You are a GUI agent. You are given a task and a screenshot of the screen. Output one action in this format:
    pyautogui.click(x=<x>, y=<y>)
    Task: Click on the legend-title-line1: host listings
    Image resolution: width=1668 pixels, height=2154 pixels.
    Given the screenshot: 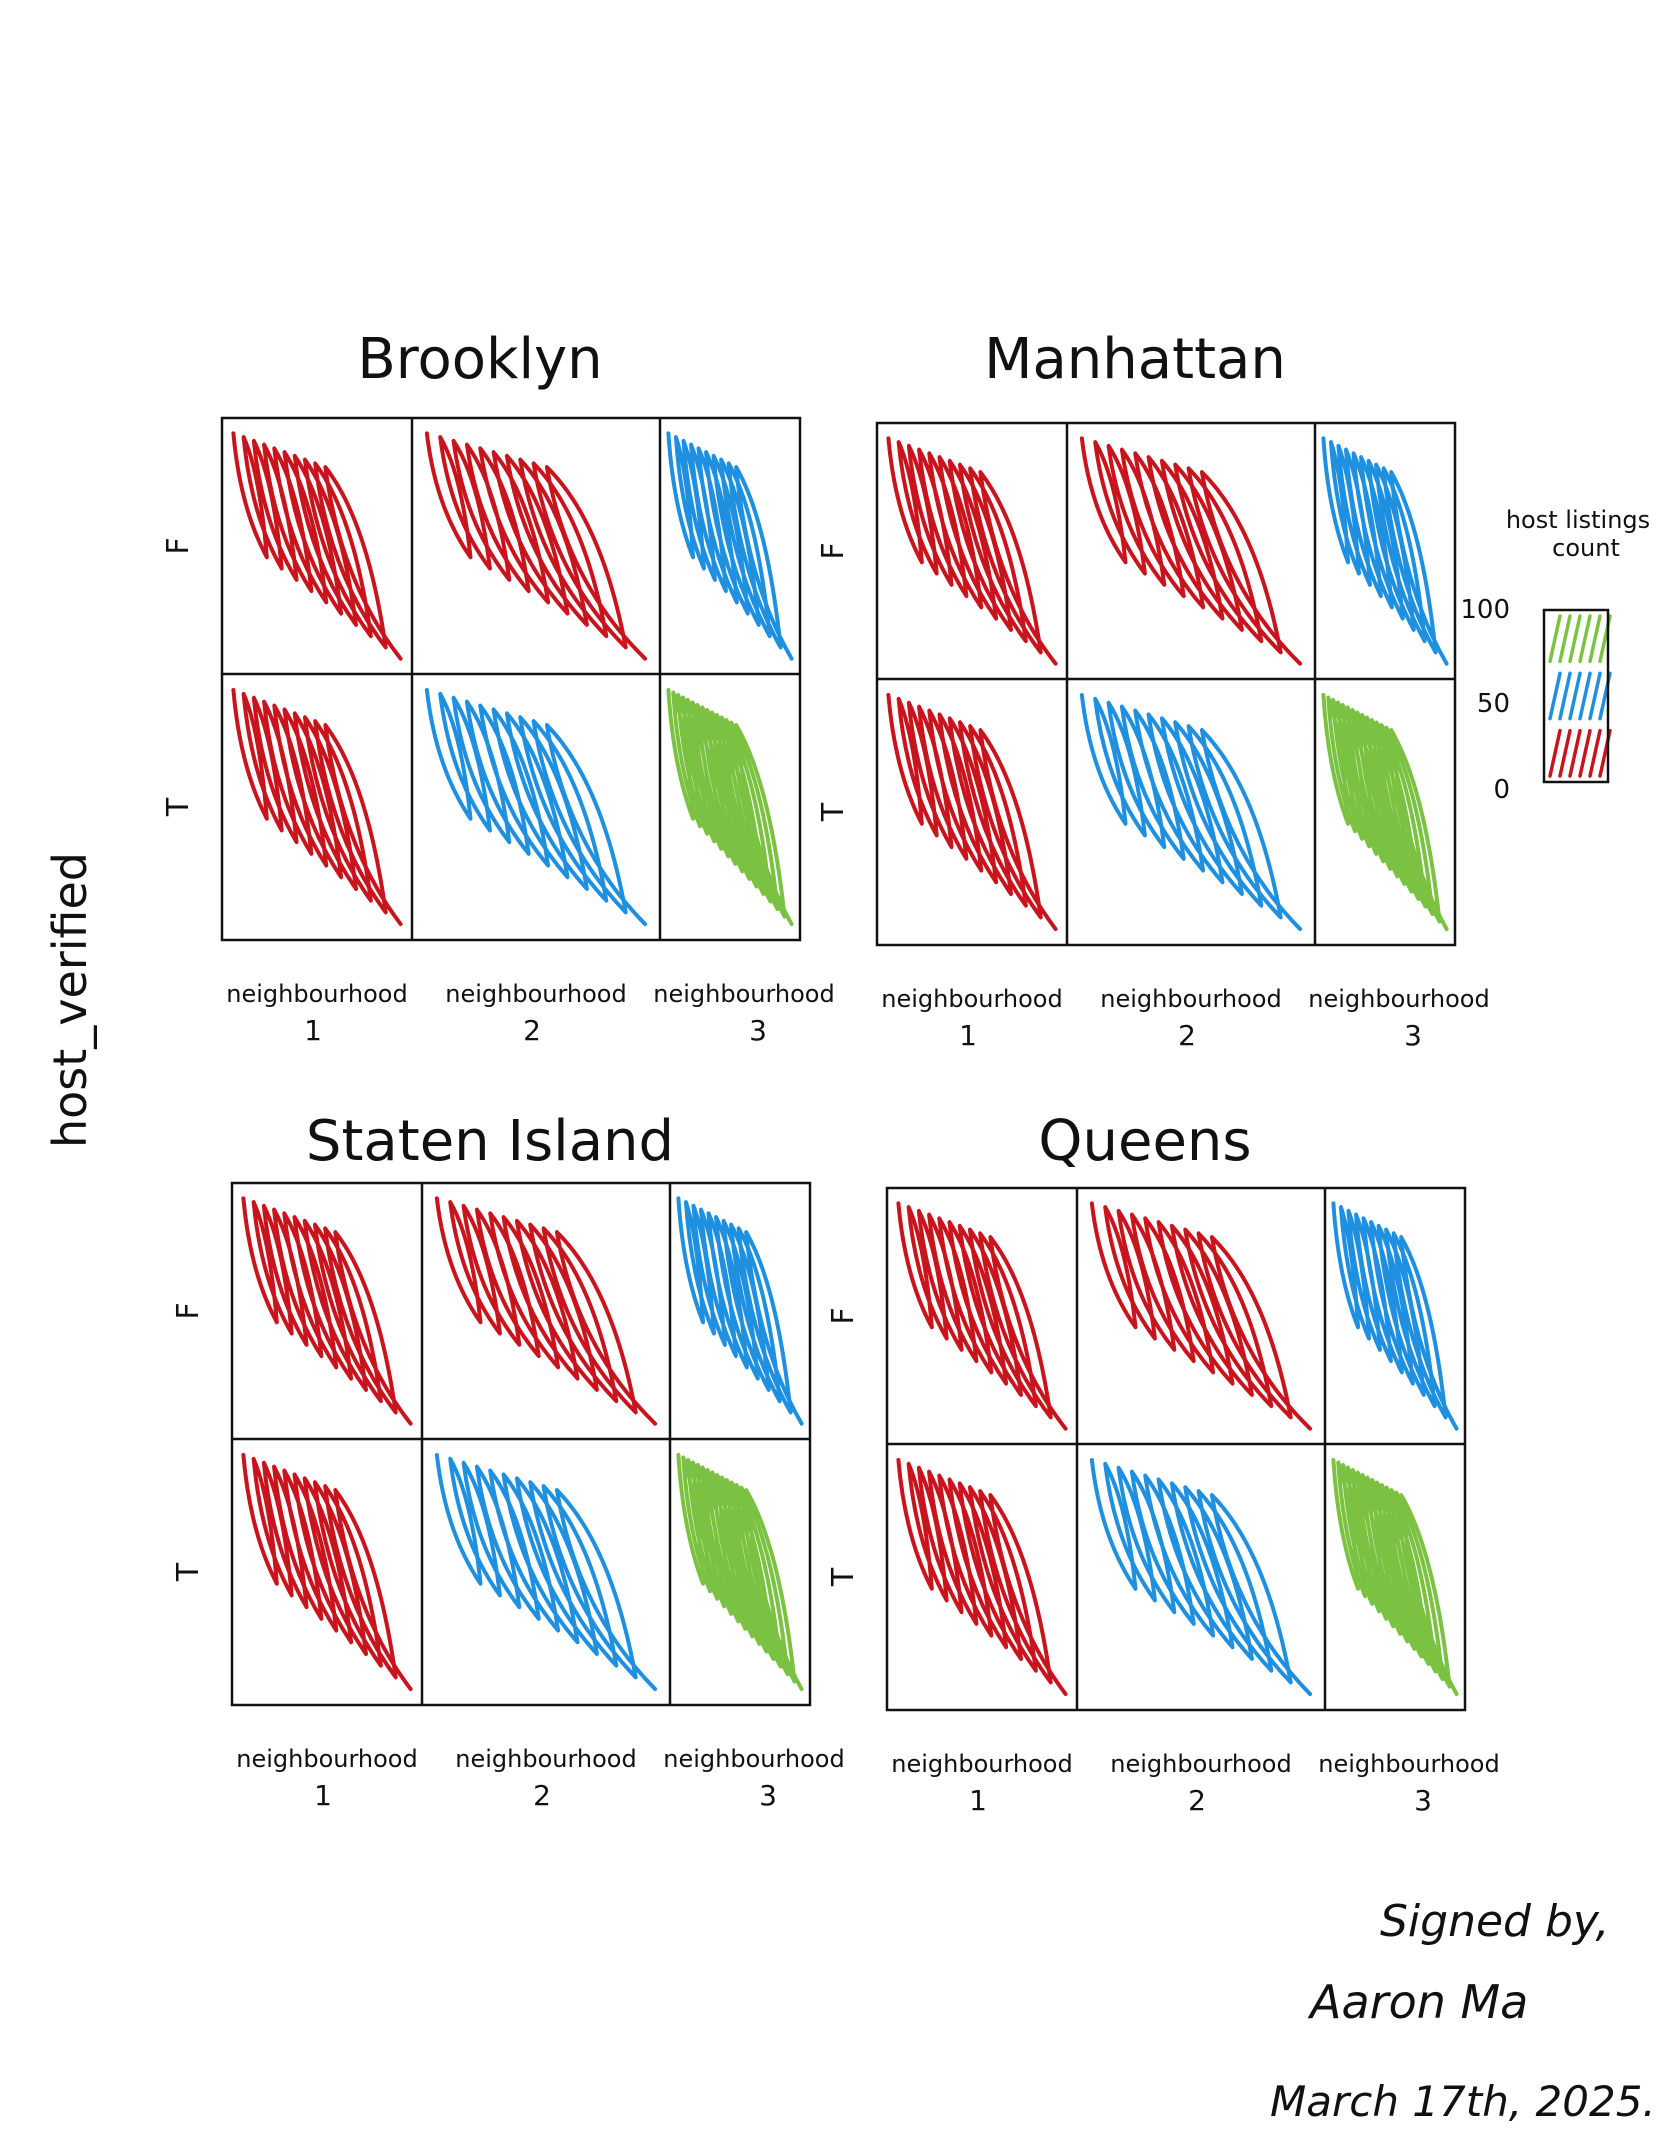 What is the action you would take?
    pyautogui.click(x=1578, y=520)
    